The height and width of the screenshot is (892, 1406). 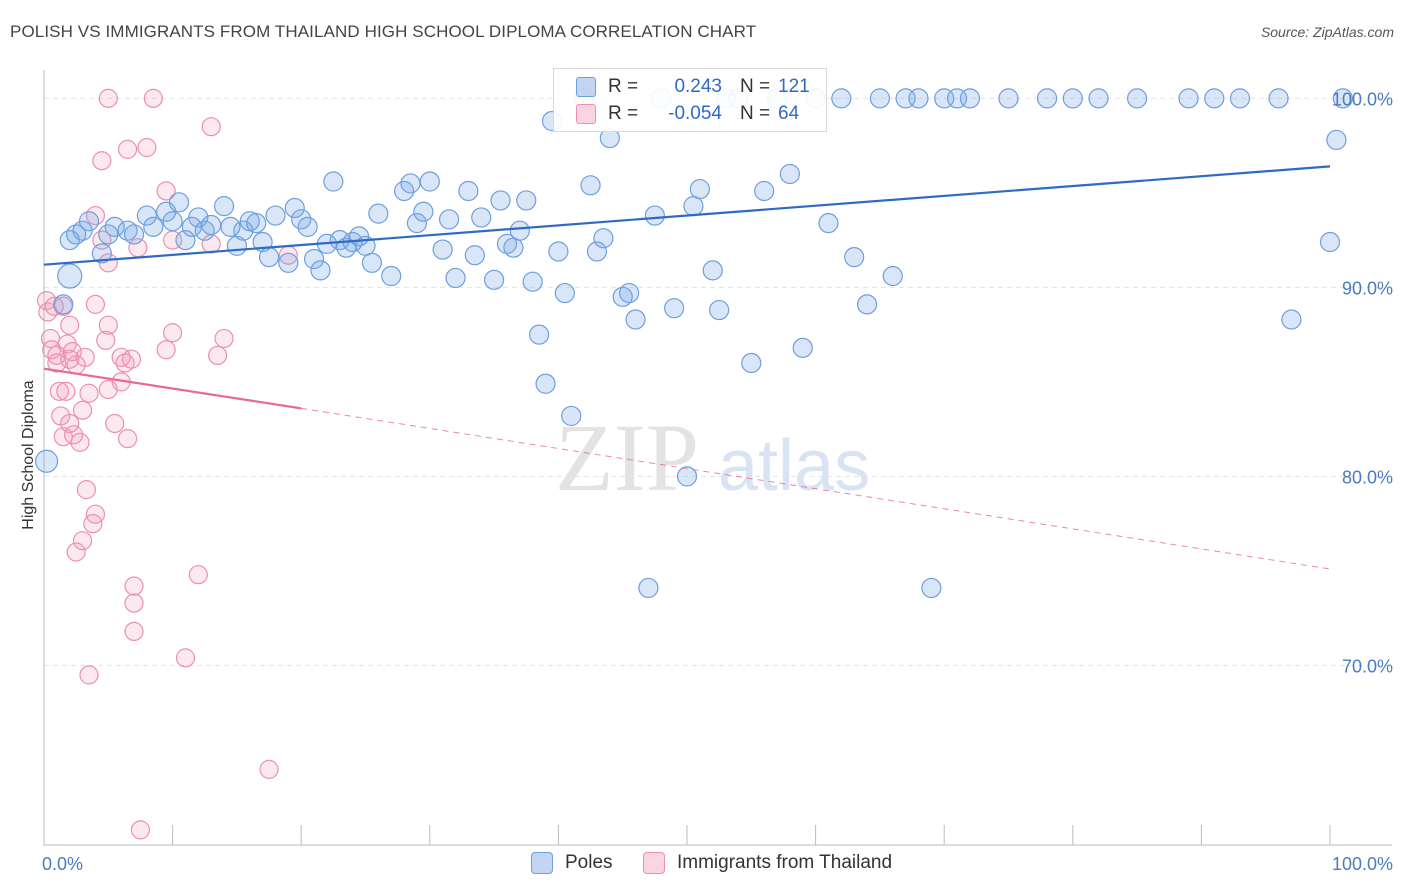 What do you see at coordinates (172, 388) in the screenshot?
I see `trend-line-thailand` at bounding box center [172, 388].